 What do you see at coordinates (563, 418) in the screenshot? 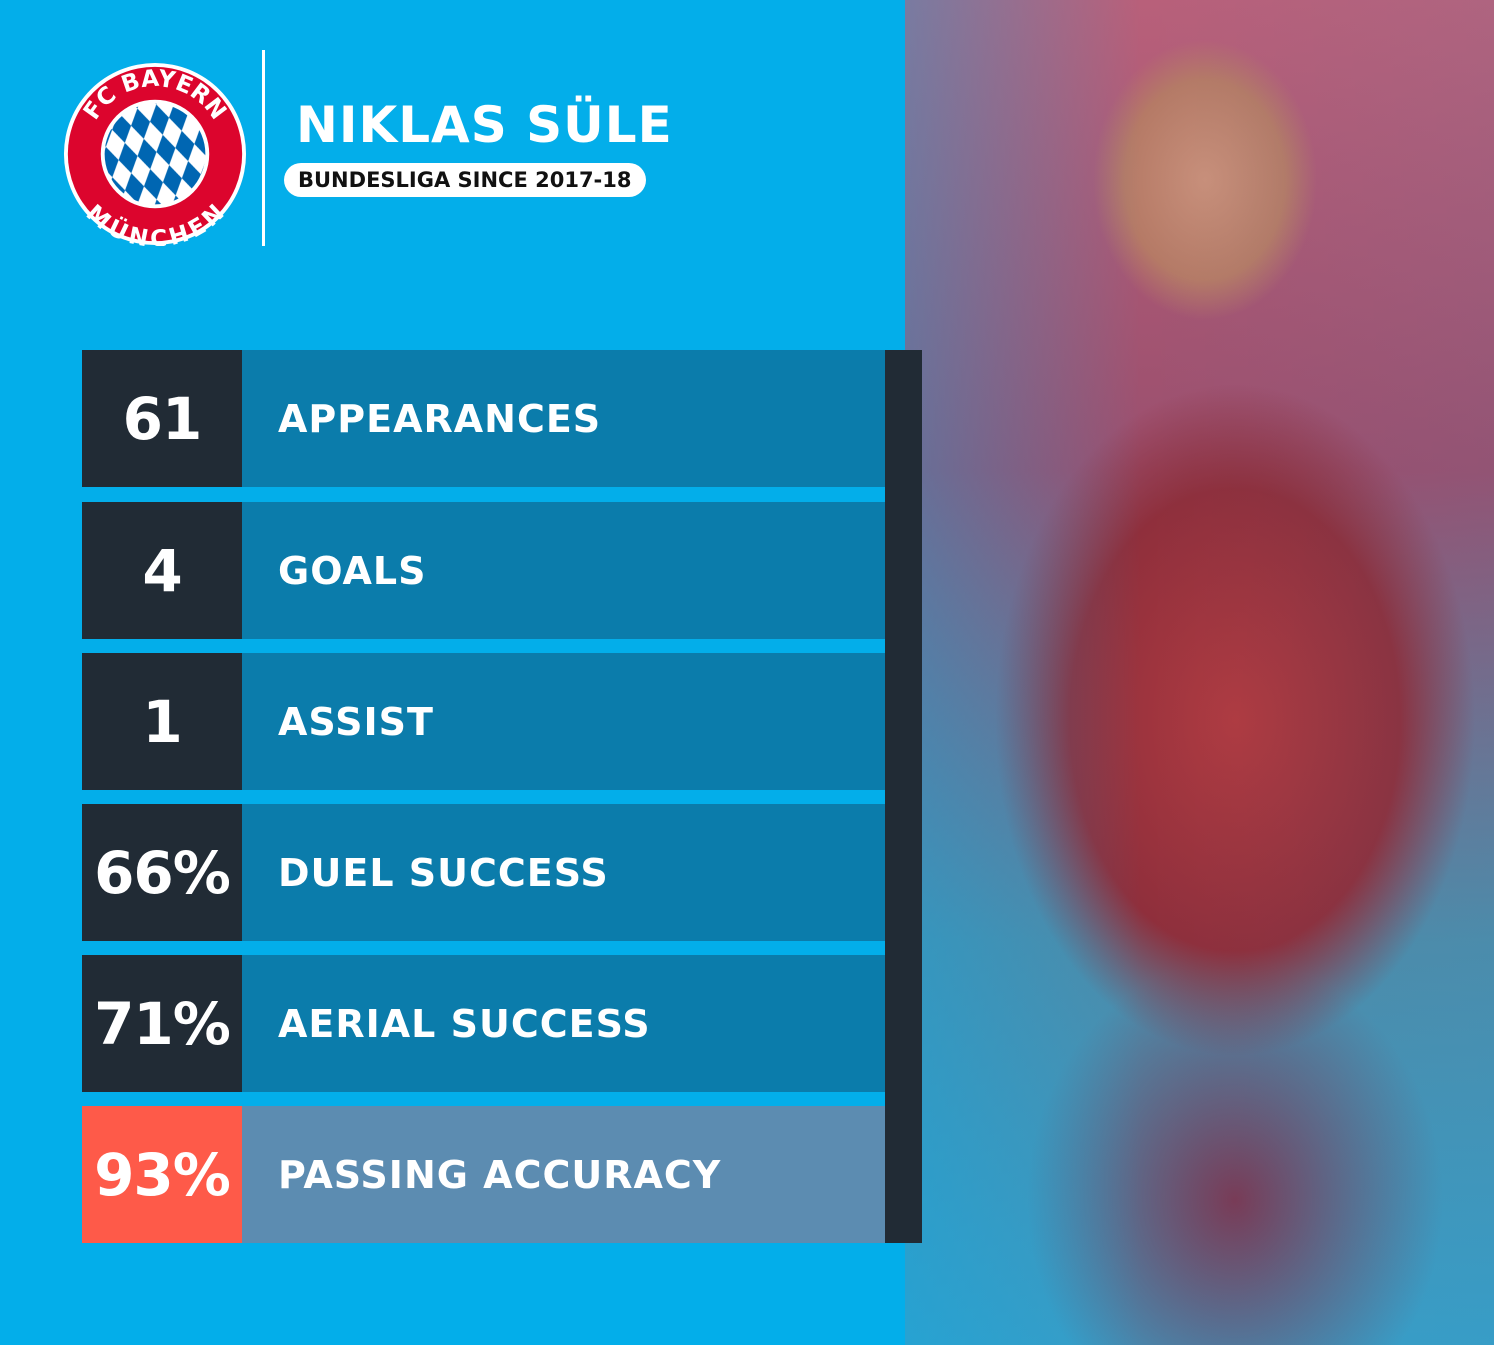
I see `stat-label: APPEARANCES` at bounding box center [563, 418].